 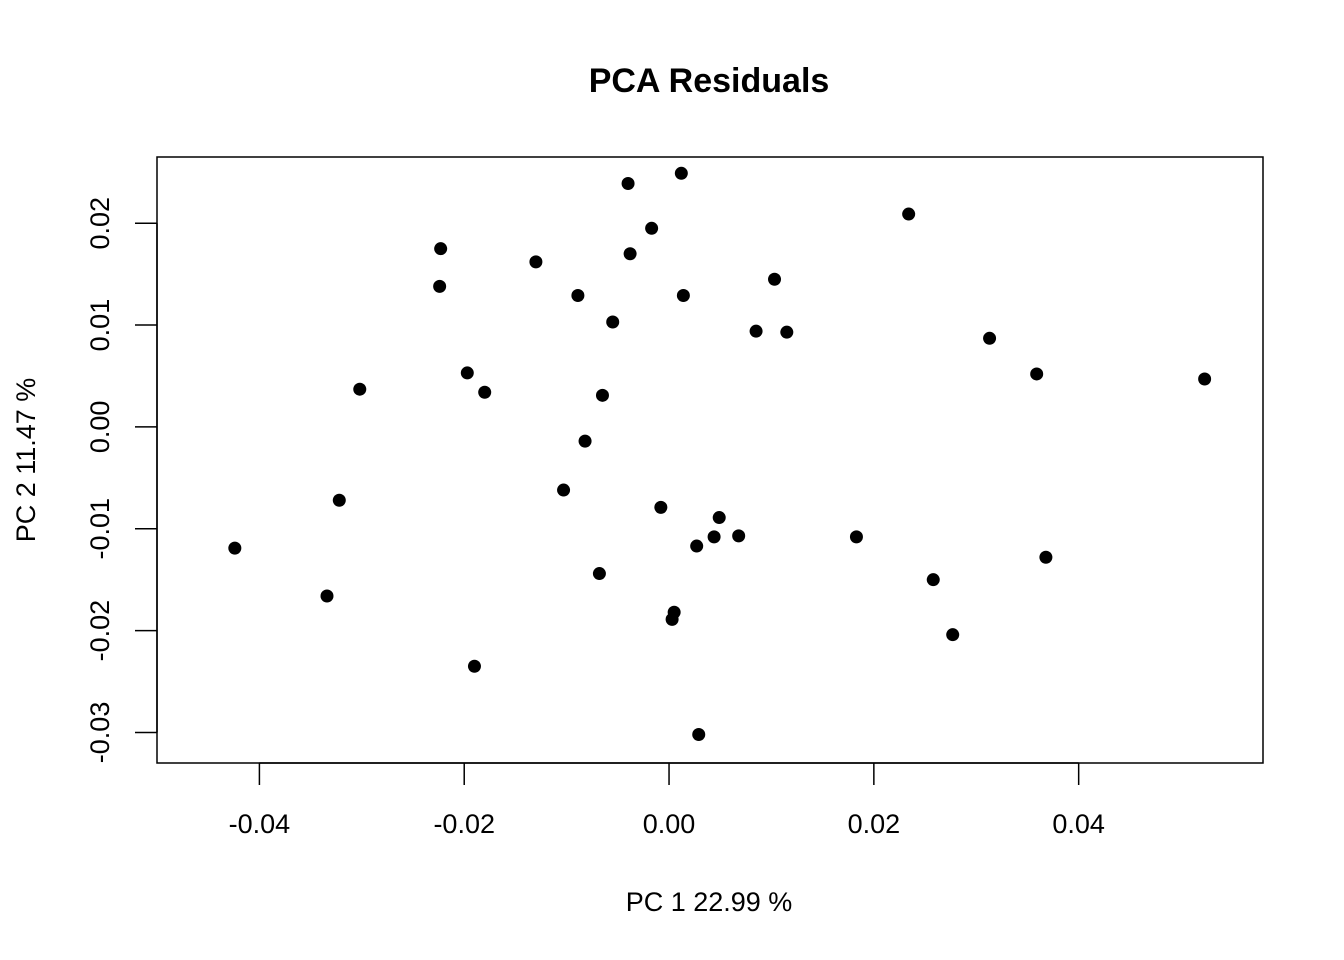 I want to click on y-axis: -0.03 -0.02 -0.01 0.00 0.01 0.02 PC 2 11.47 %, so click(x=84, y=480).